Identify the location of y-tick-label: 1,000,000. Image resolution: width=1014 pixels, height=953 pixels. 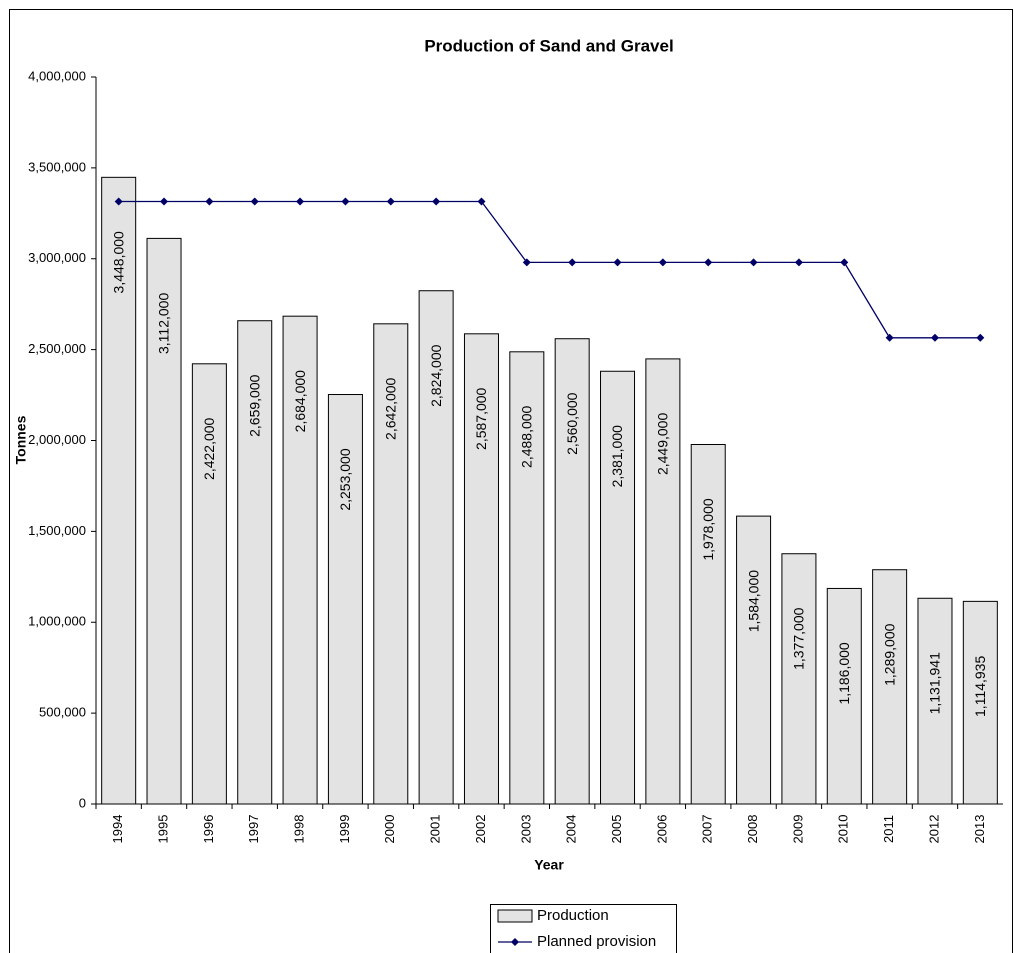
(57, 621).